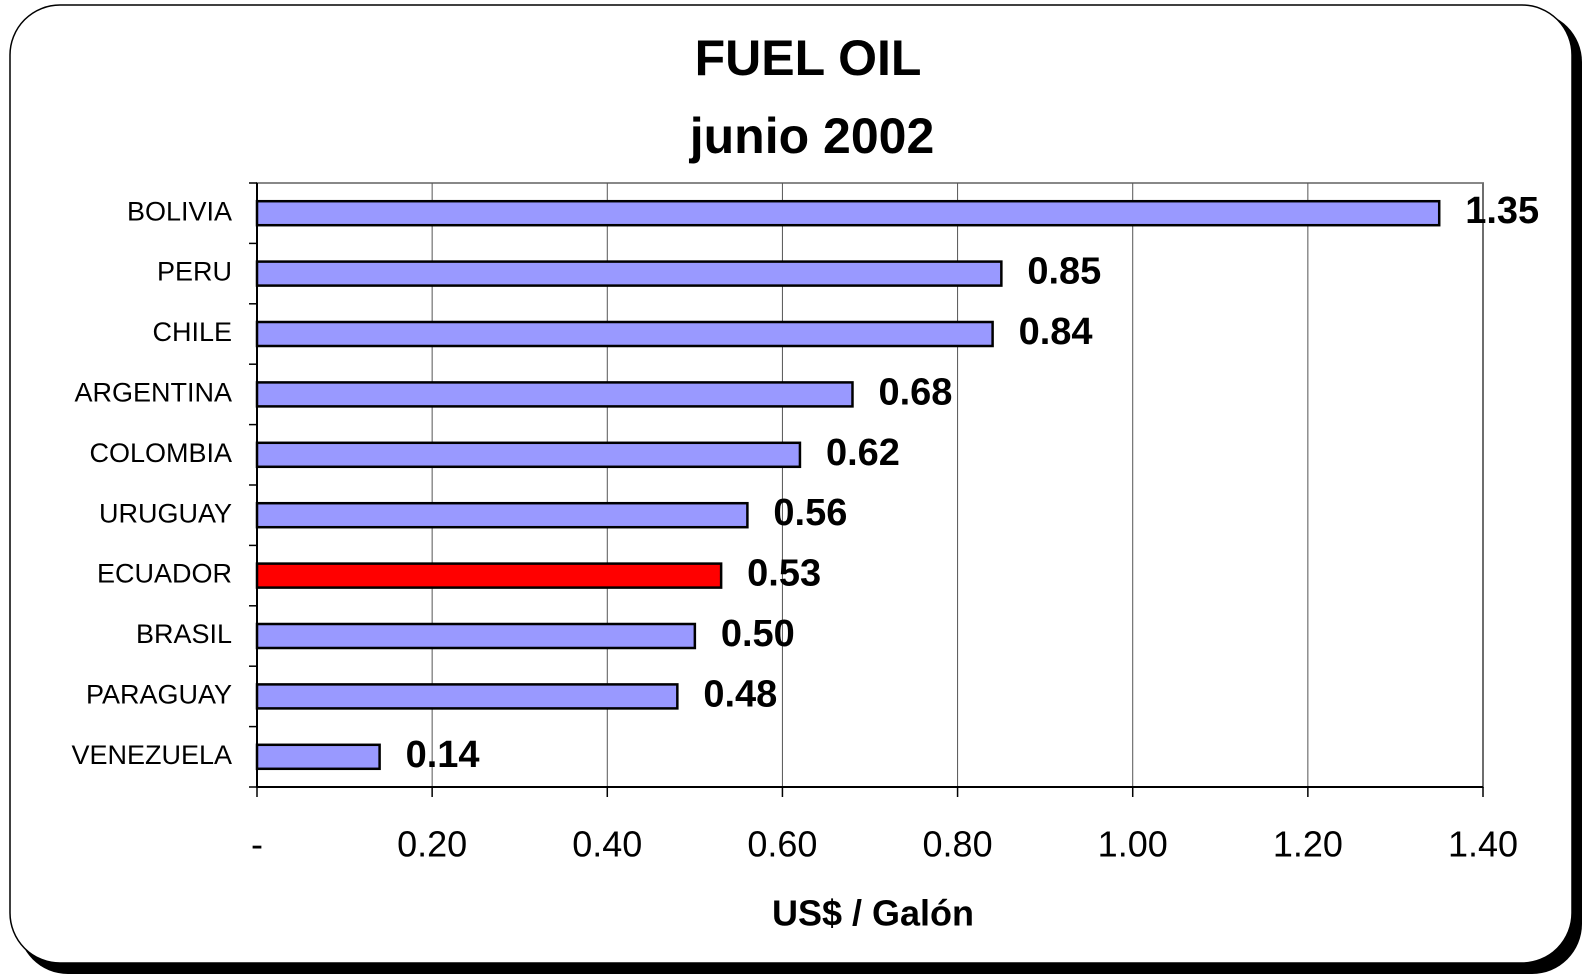  I want to click on y-tick-label: PARAGUAY, so click(159, 695).